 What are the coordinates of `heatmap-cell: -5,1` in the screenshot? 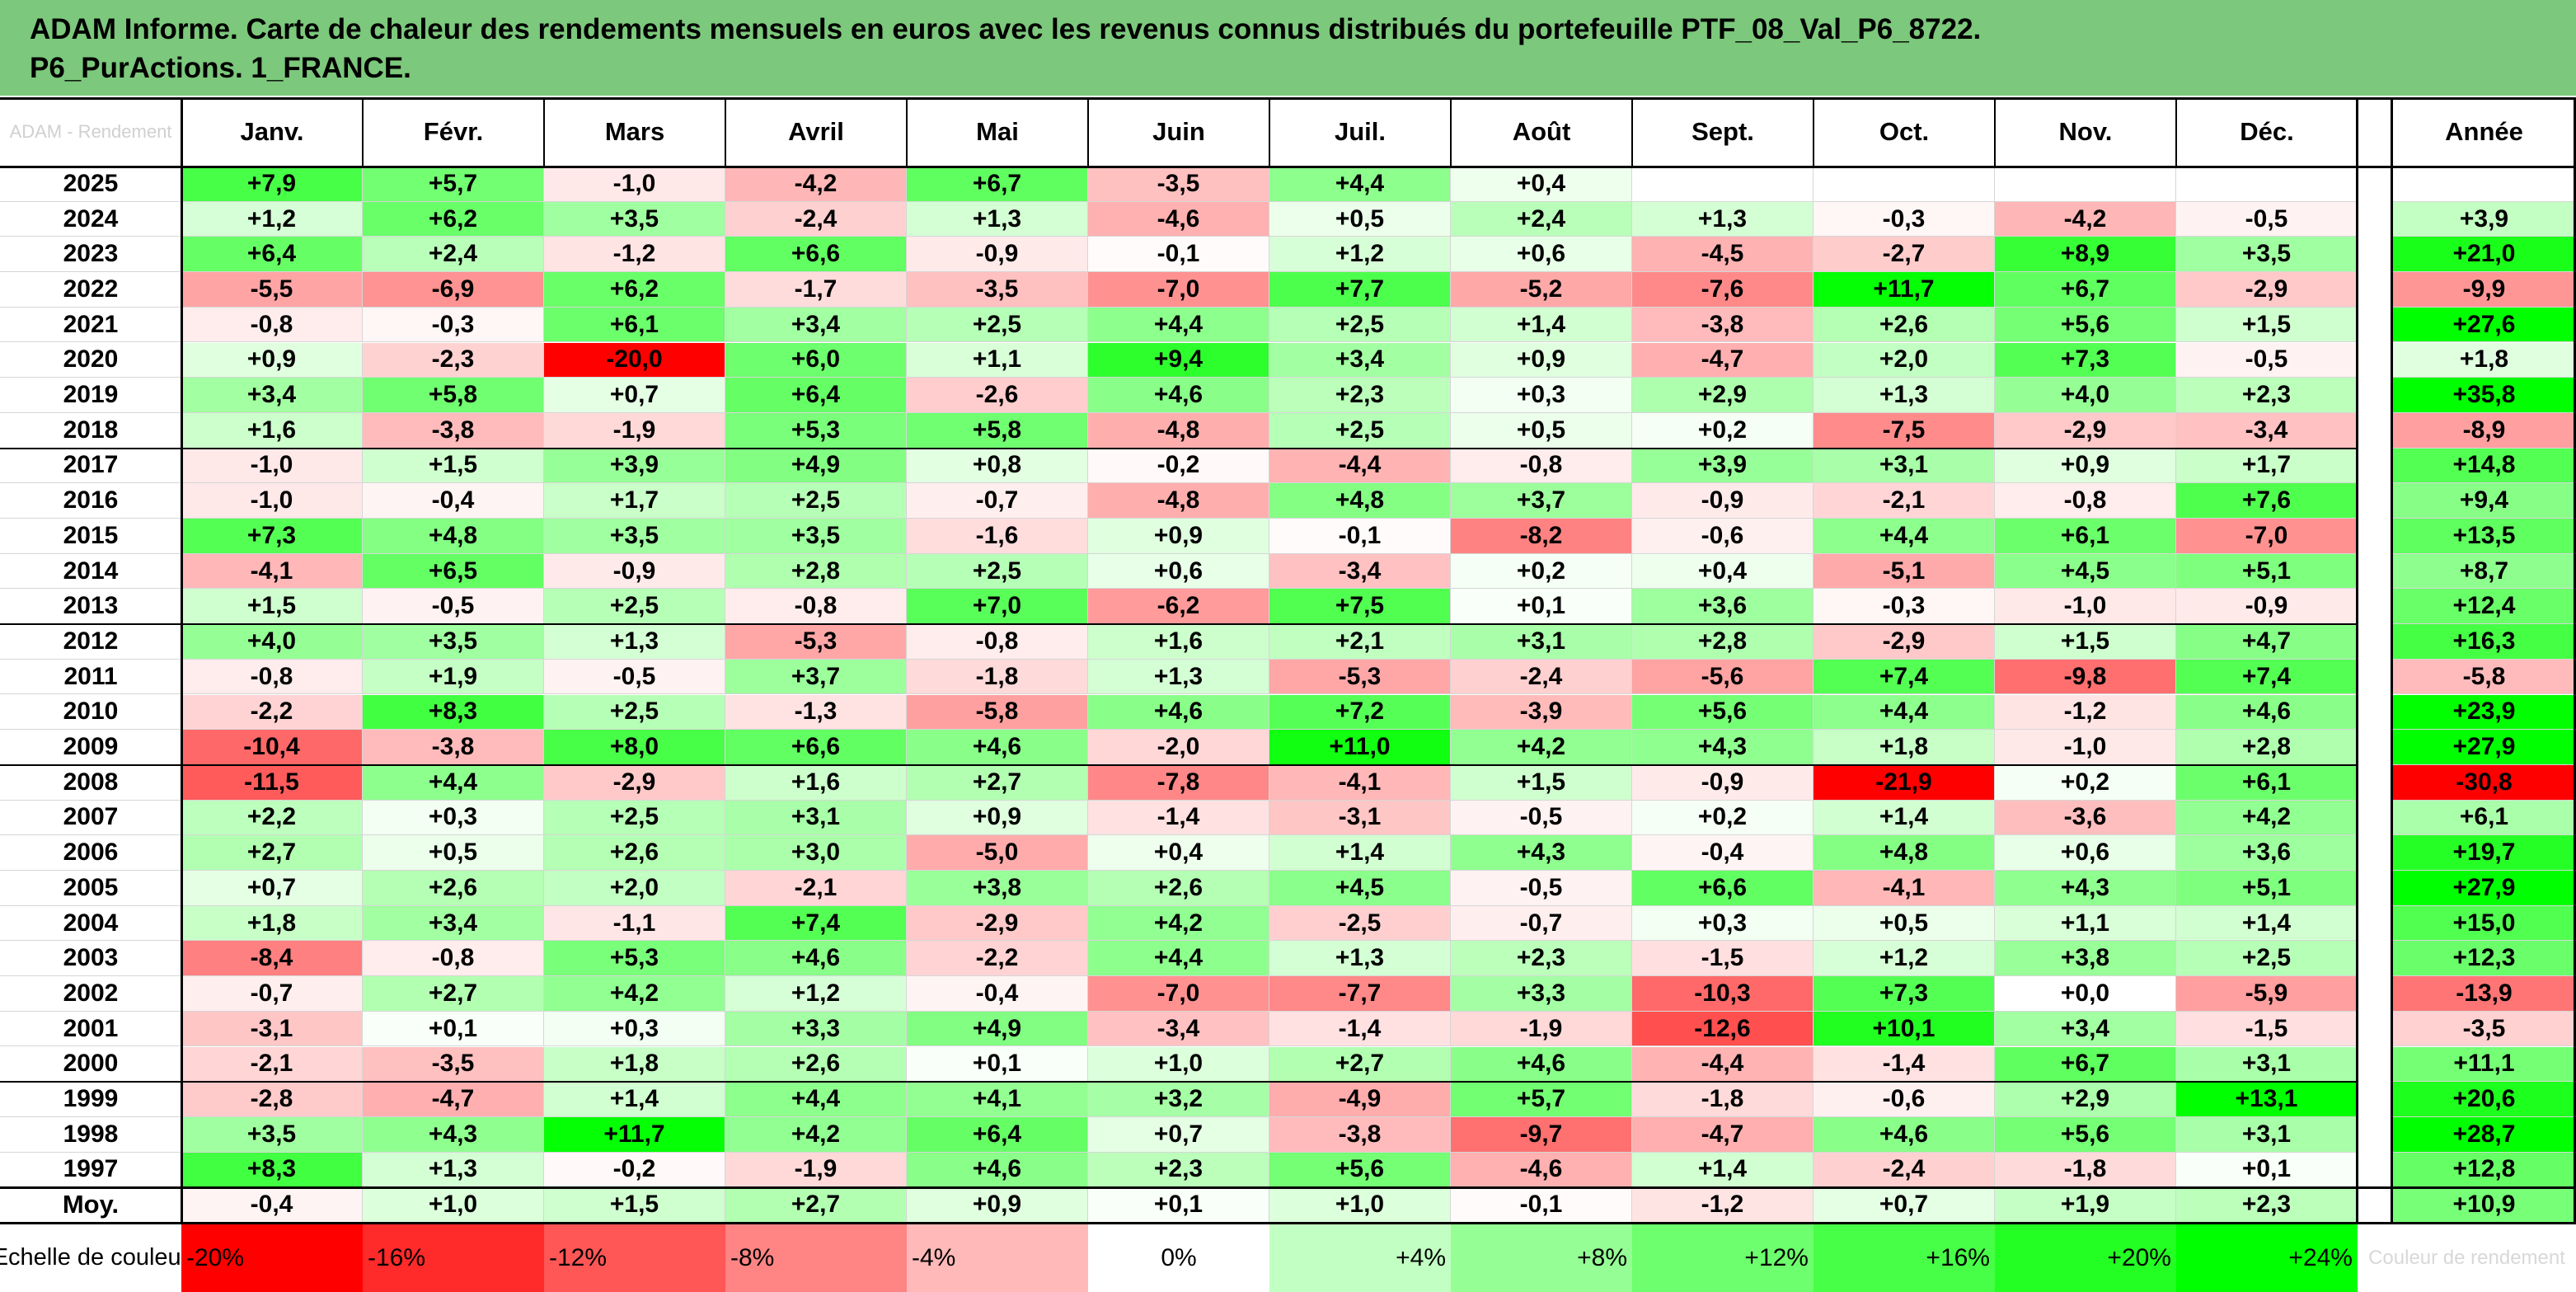 It's located at (1905, 571).